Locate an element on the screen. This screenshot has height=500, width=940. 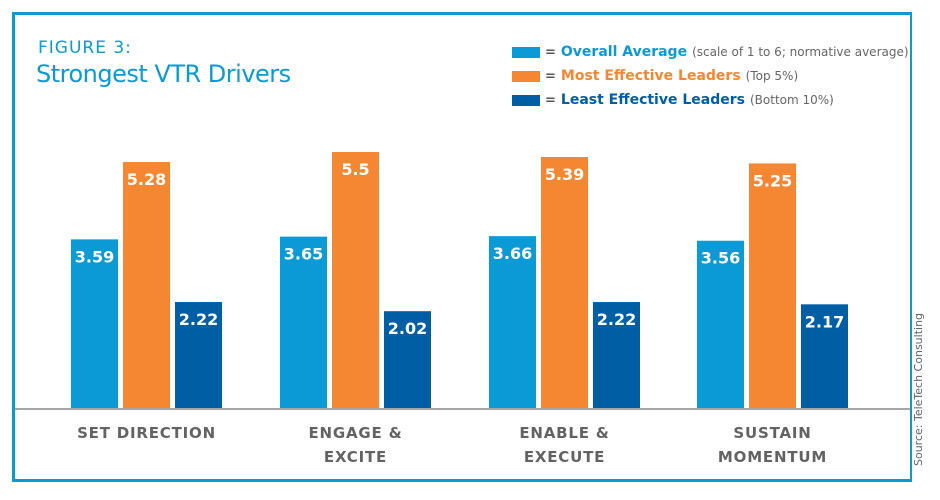
source-credit: Source: TeleTech Consulting is located at coordinates (918, 389).